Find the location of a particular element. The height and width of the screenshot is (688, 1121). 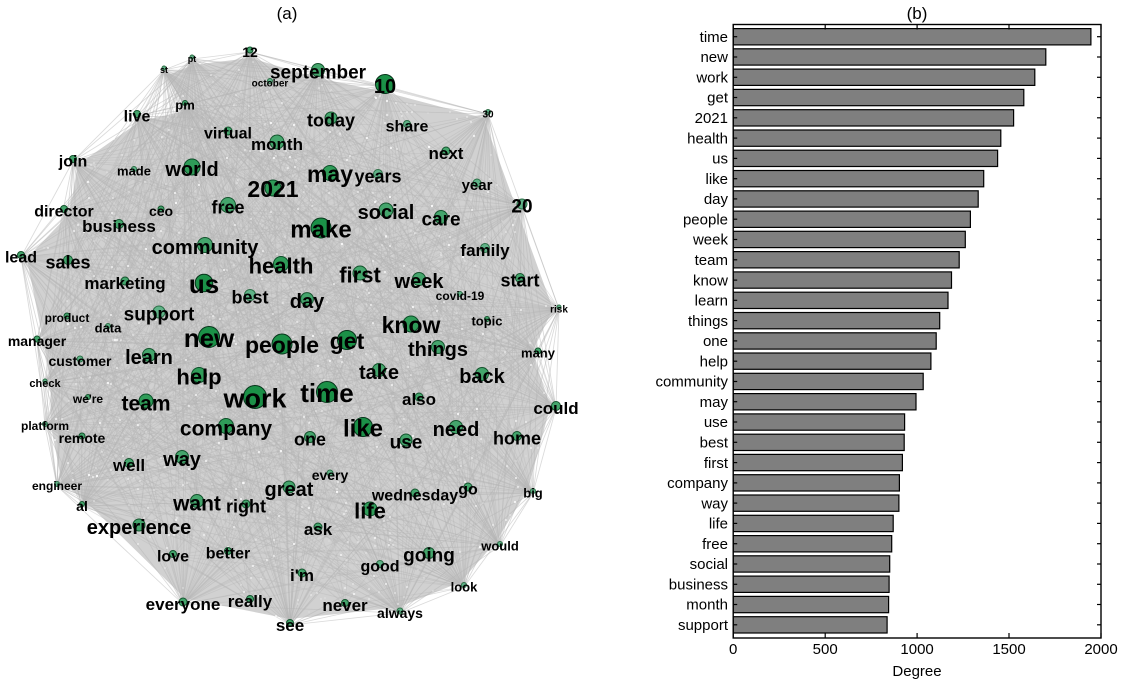

svg-text: going is located at coordinates (429, 556).